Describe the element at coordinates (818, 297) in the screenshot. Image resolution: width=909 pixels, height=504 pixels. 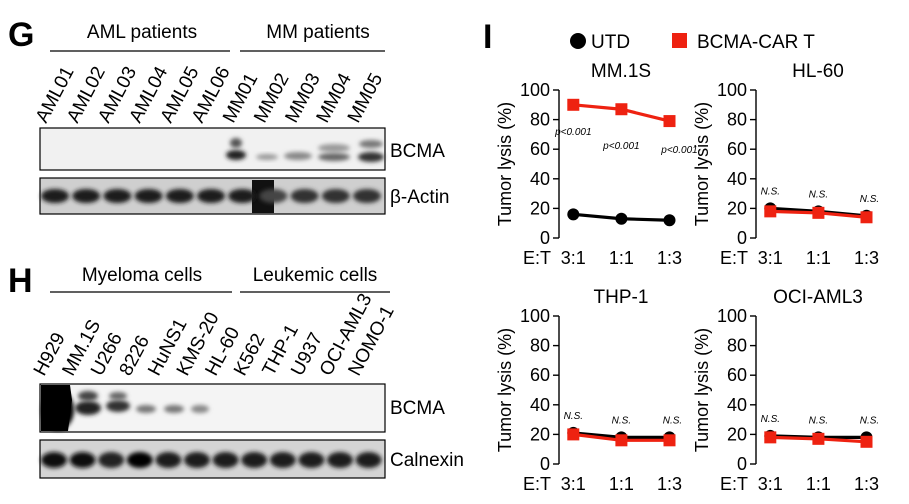
I see `chart-title: OCI-AML3` at that location.